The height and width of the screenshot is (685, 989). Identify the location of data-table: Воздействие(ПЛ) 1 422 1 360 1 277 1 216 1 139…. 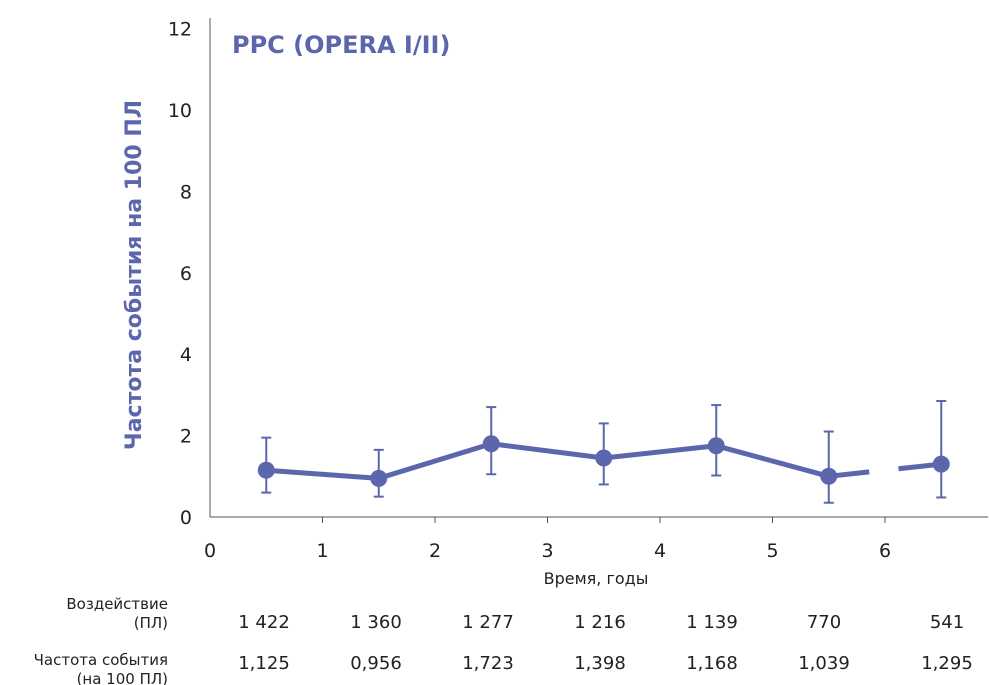
(503, 640).